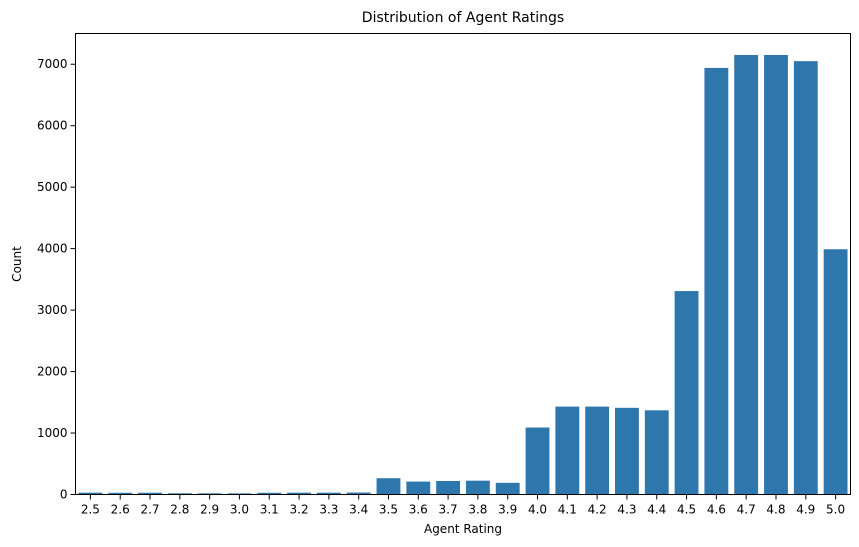 The height and width of the screenshot is (547, 859). I want to click on y-tick-label: 2000, so click(52, 372).